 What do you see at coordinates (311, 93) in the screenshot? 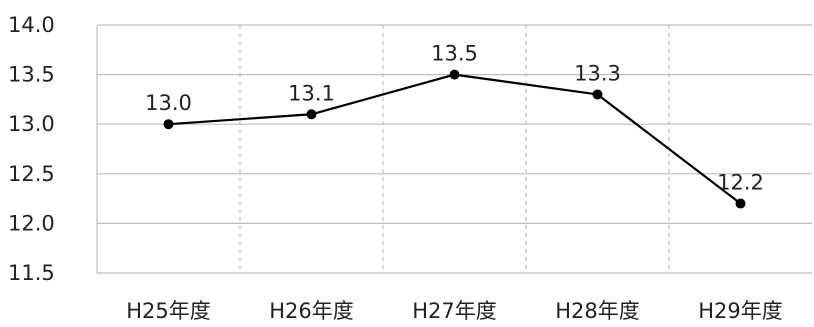
I see `data-label: 13.1` at bounding box center [311, 93].